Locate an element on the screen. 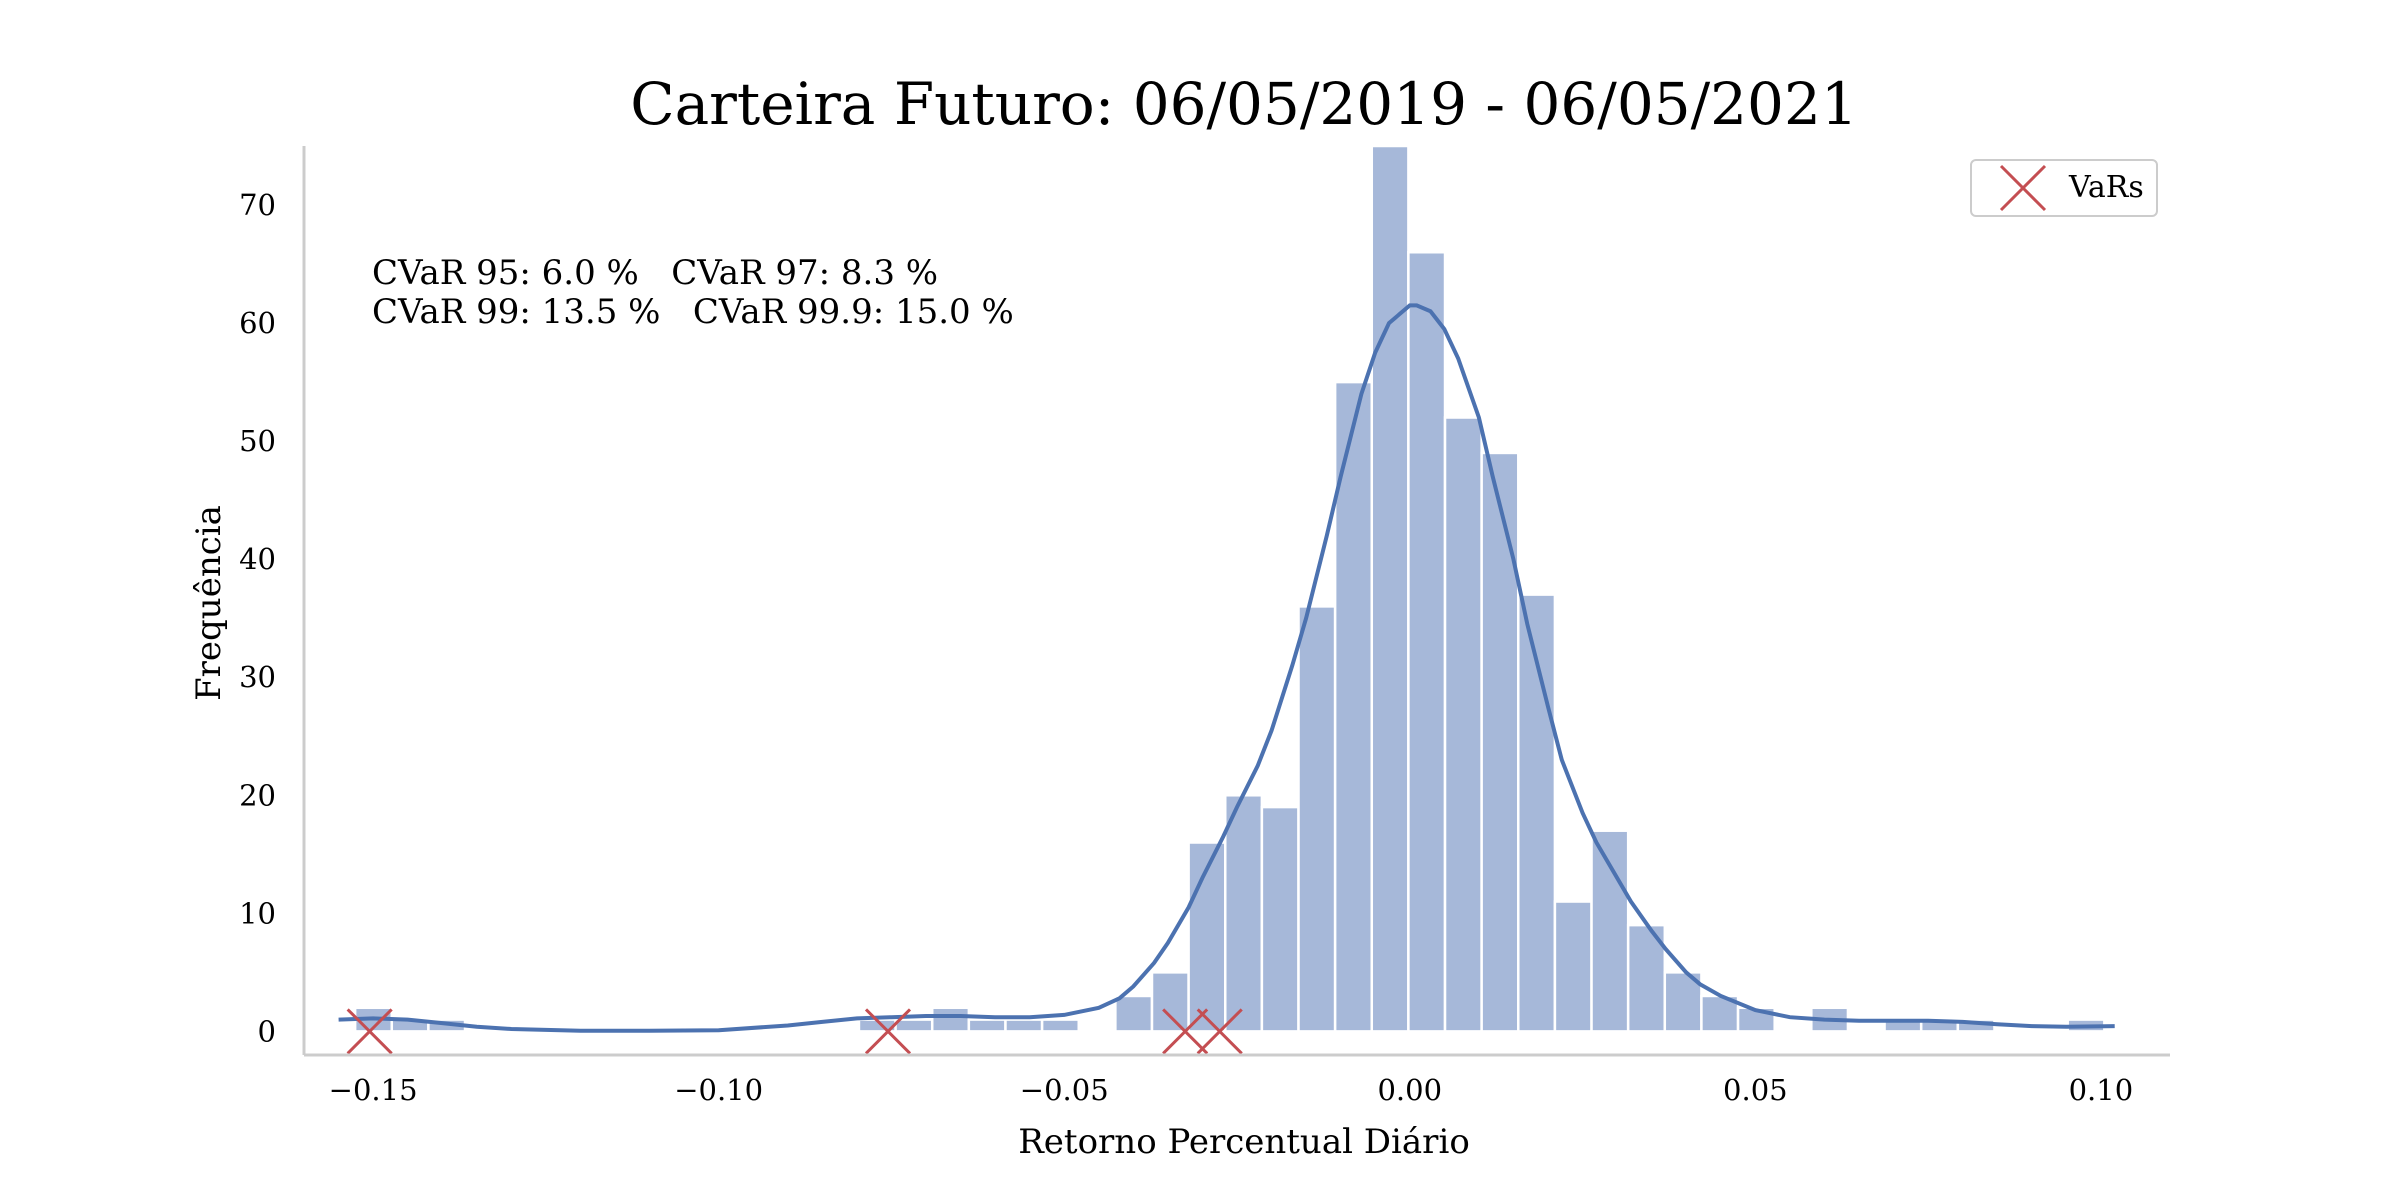 The height and width of the screenshot is (1200, 2400). cvar-annotation-line-1: CVaR 95: 6.0 % CVaR 97: 8.3 % is located at coordinates (655, 273).